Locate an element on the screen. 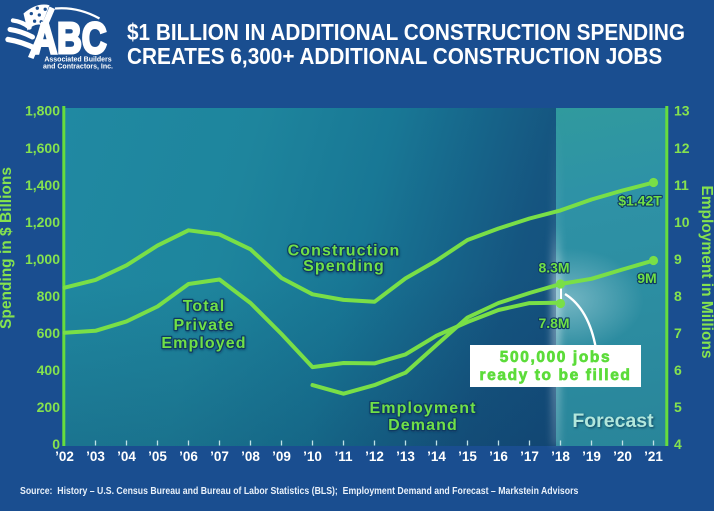 The width and height of the screenshot is (714, 511). svg-text: 1,000 is located at coordinates (42, 259).